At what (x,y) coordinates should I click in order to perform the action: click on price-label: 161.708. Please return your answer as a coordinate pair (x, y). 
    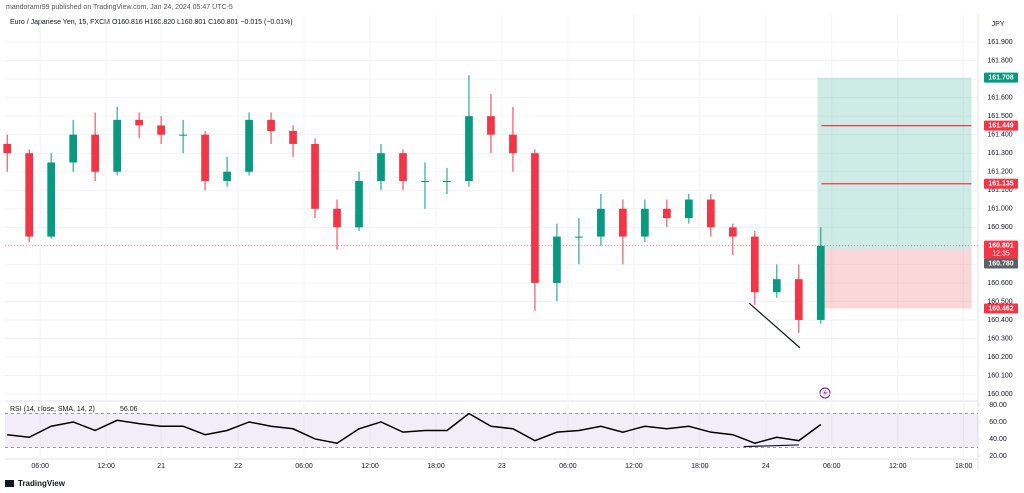
    Looking at the image, I should click on (1000, 77).